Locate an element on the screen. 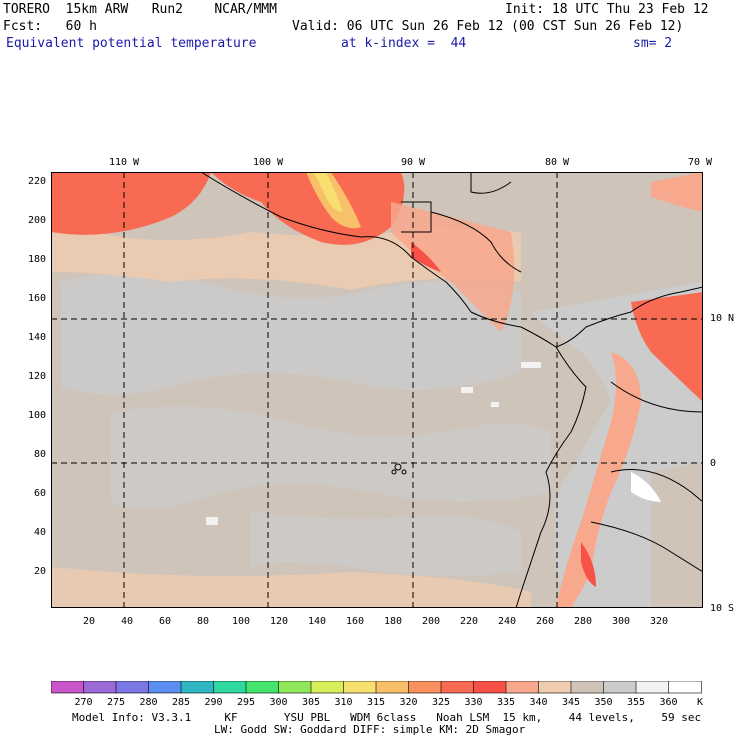 The image size is (740, 740). x-tick-label: 160 is located at coordinates (355, 621).